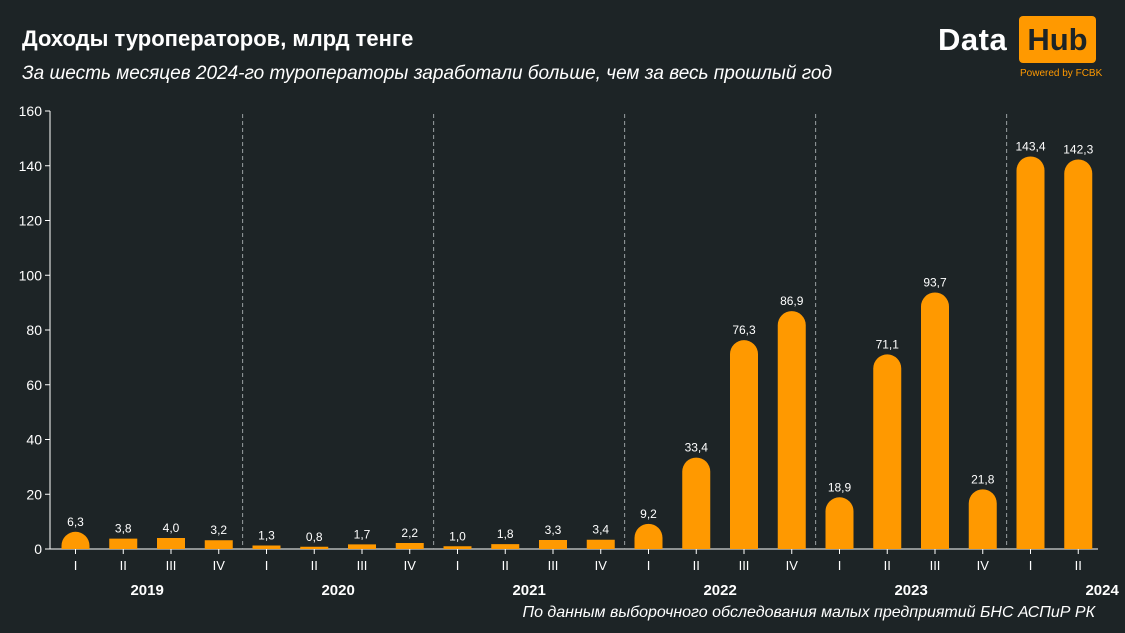 The width and height of the screenshot is (1125, 633). I want to click on data-label: 3,3, so click(553, 530).